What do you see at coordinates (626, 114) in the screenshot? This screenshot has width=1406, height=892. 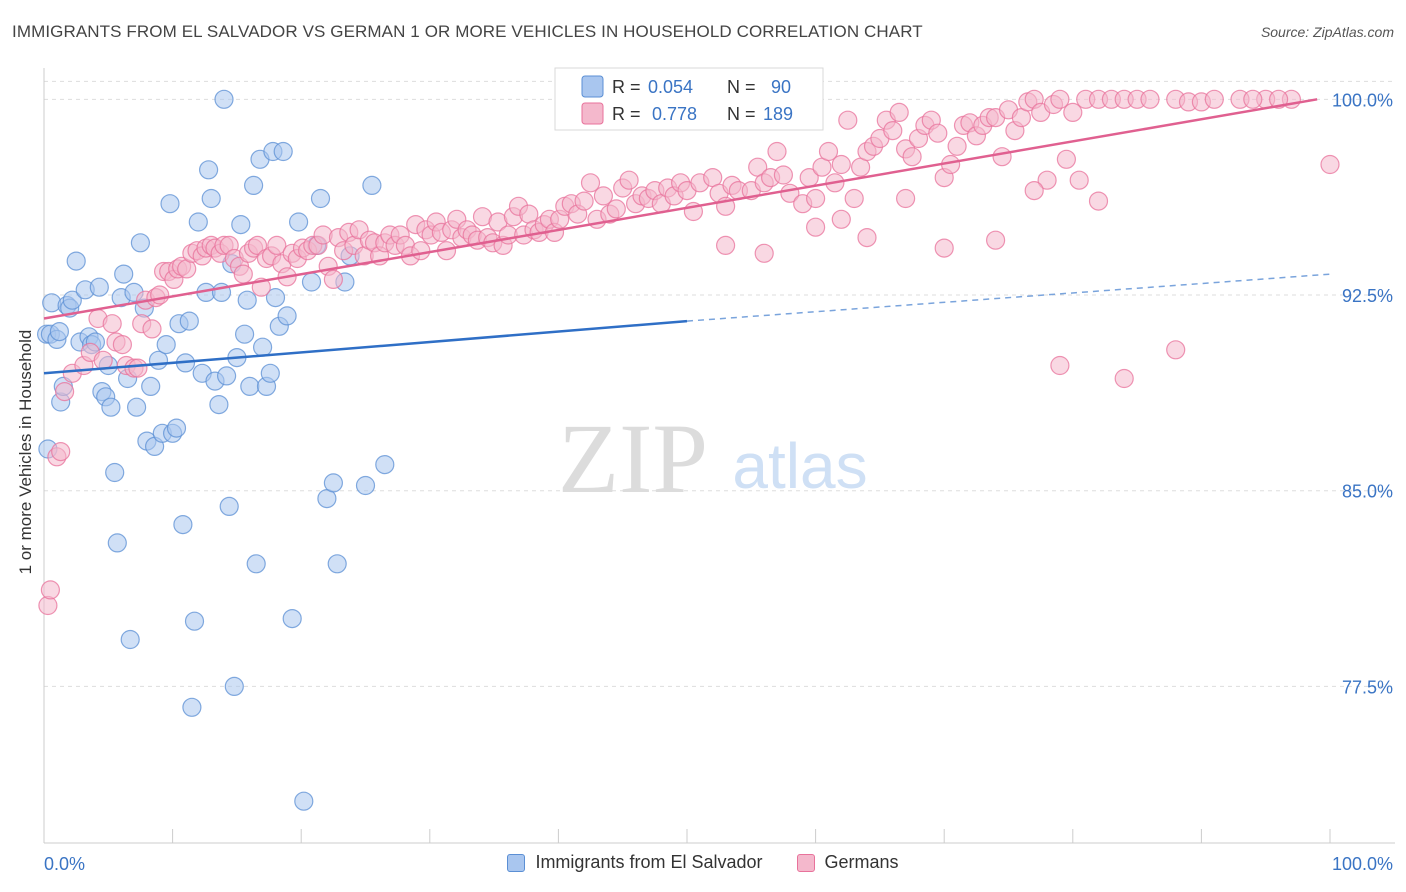 I see `legend-r-label-2: R =` at bounding box center [626, 114].